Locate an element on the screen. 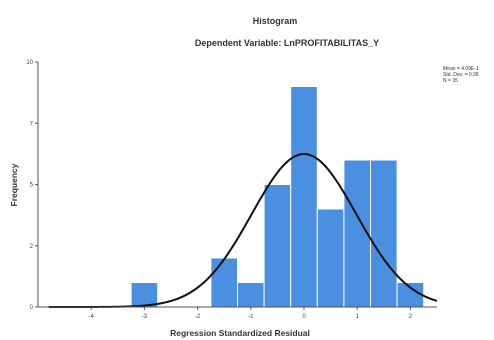  x-axis-label: Regression Standardized Residual is located at coordinates (240, 333).